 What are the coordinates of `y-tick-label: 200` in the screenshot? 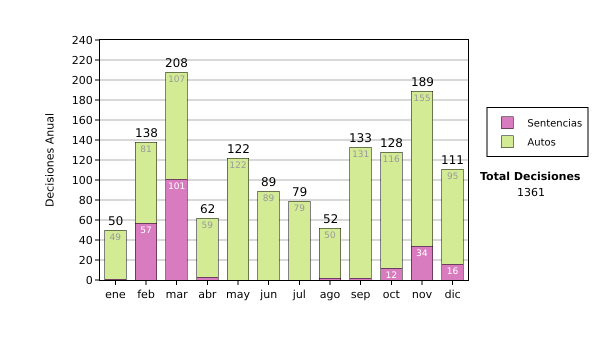 It's located at (82, 80).